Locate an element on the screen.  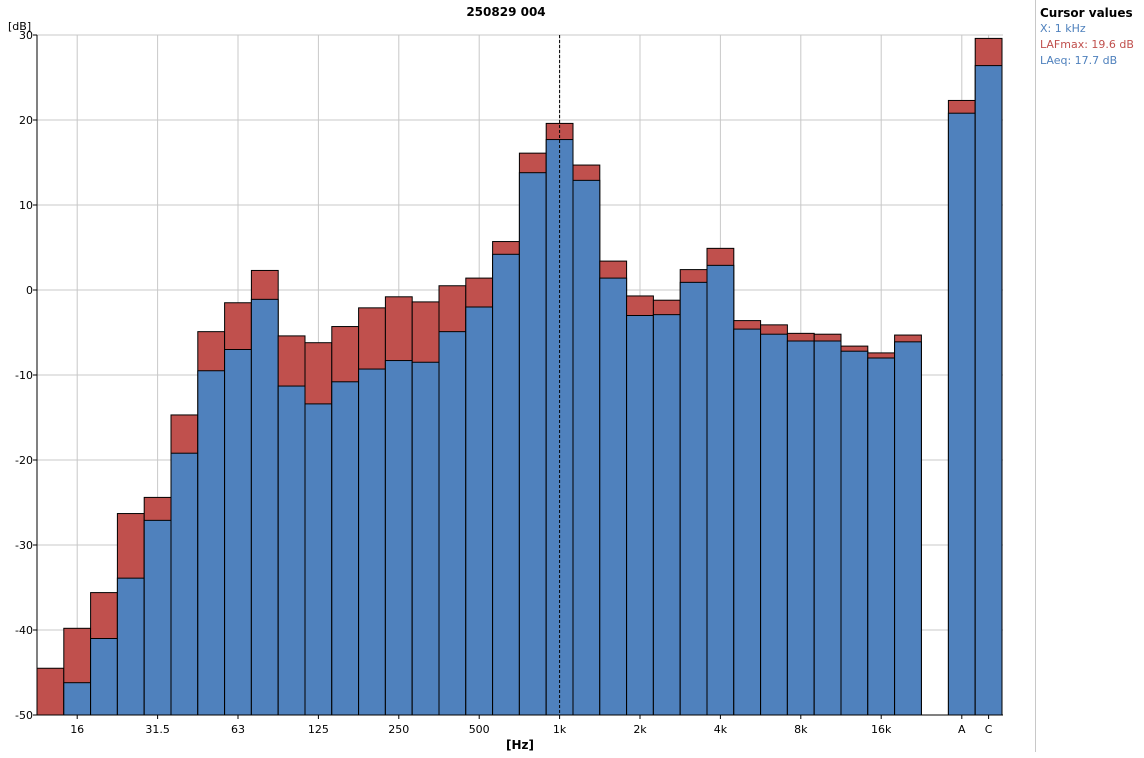
bar-lafmax is located at coordinates (50, 691).